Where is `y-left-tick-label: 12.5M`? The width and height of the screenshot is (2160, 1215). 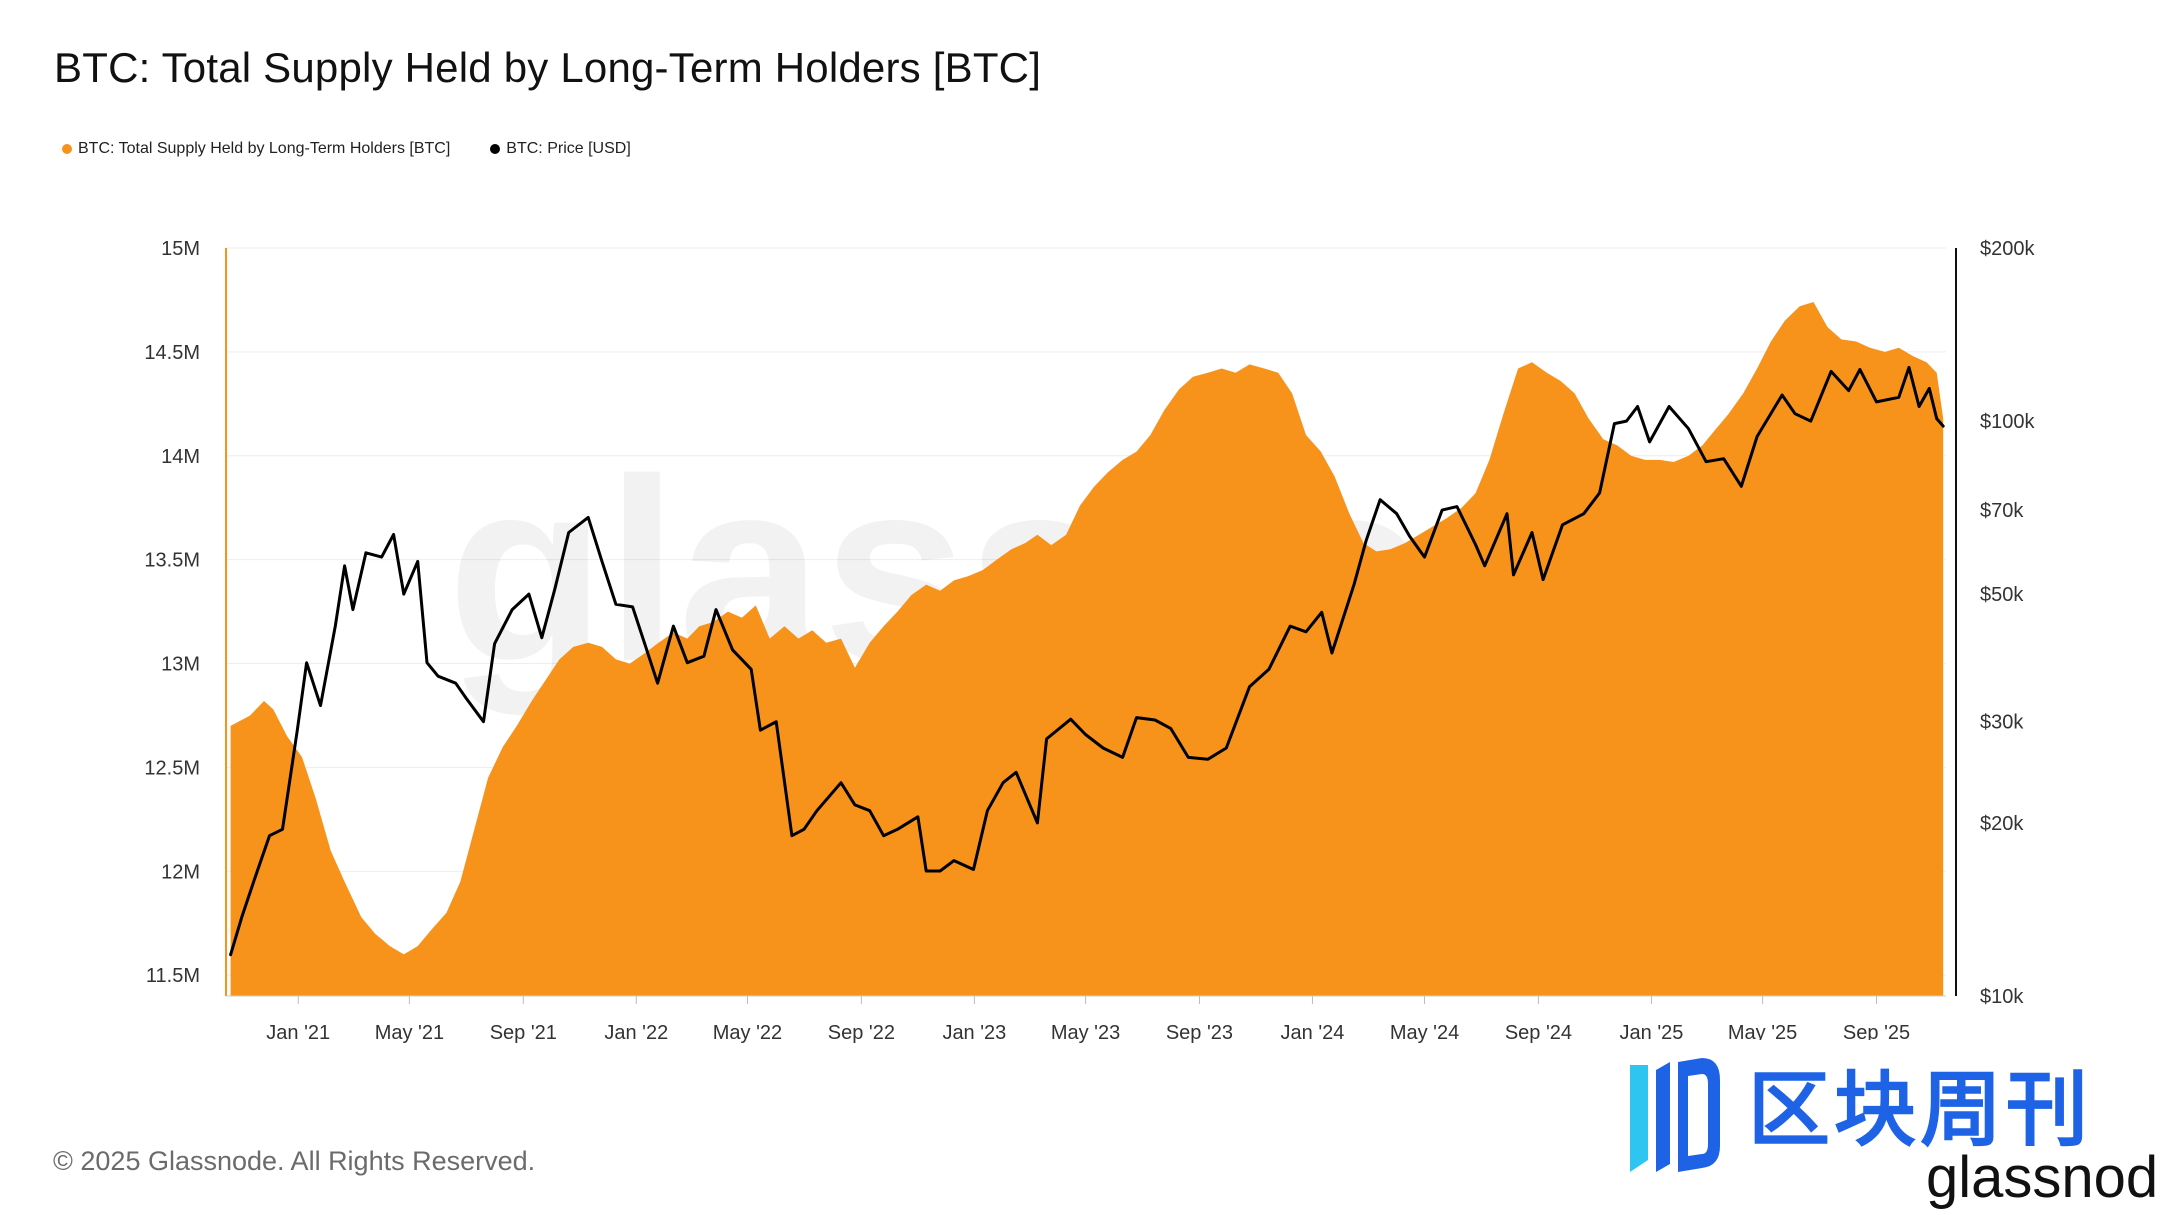
y-left-tick-label: 12.5M is located at coordinates (172, 768).